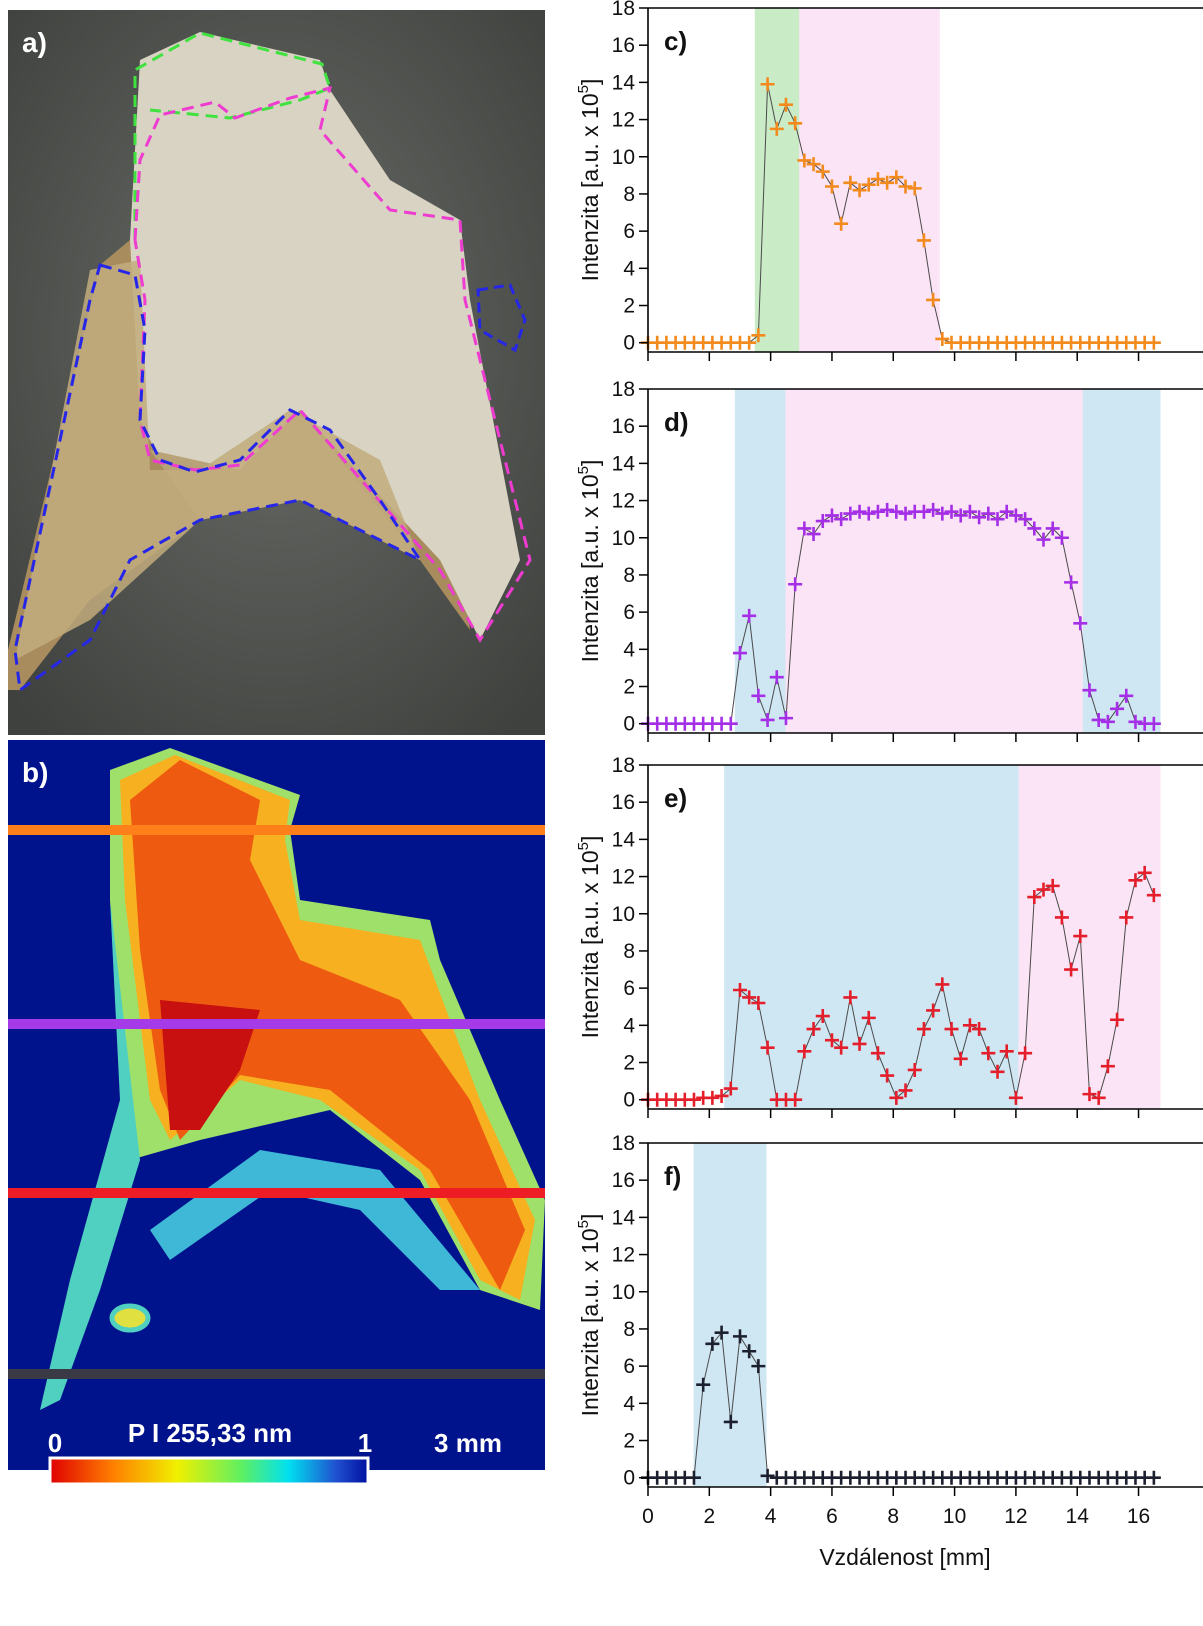 Image resolution: width=1203 pixels, height=1626 pixels. What do you see at coordinates (893, 1516) in the screenshot?
I see `x-tick-label: 8` at bounding box center [893, 1516].